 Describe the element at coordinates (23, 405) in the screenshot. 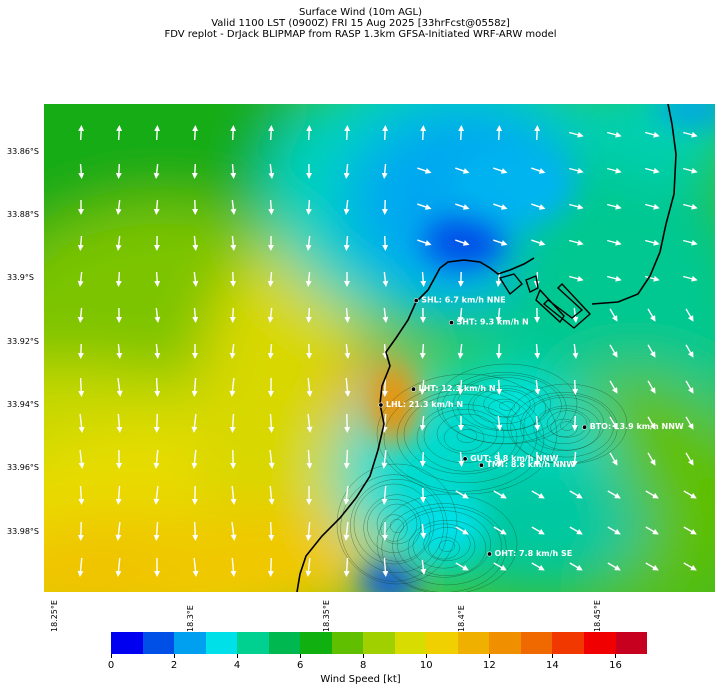

I see `lat-label: 33.94°S` at that location.